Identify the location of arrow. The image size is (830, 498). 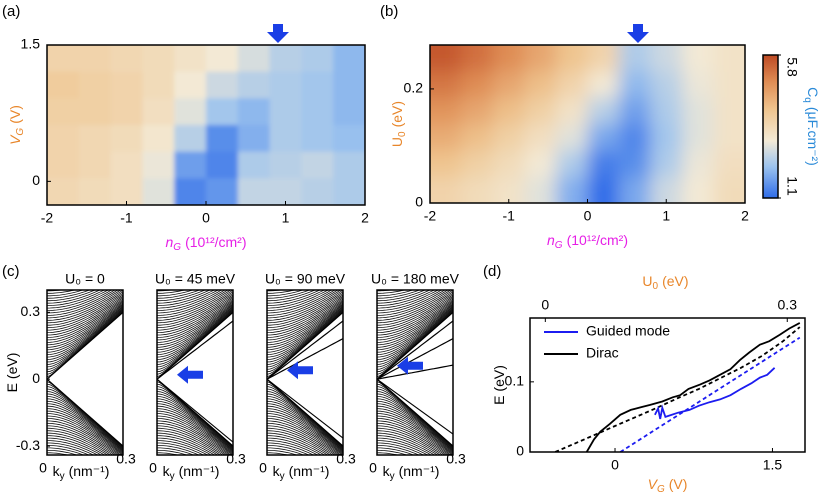
(410, 365).